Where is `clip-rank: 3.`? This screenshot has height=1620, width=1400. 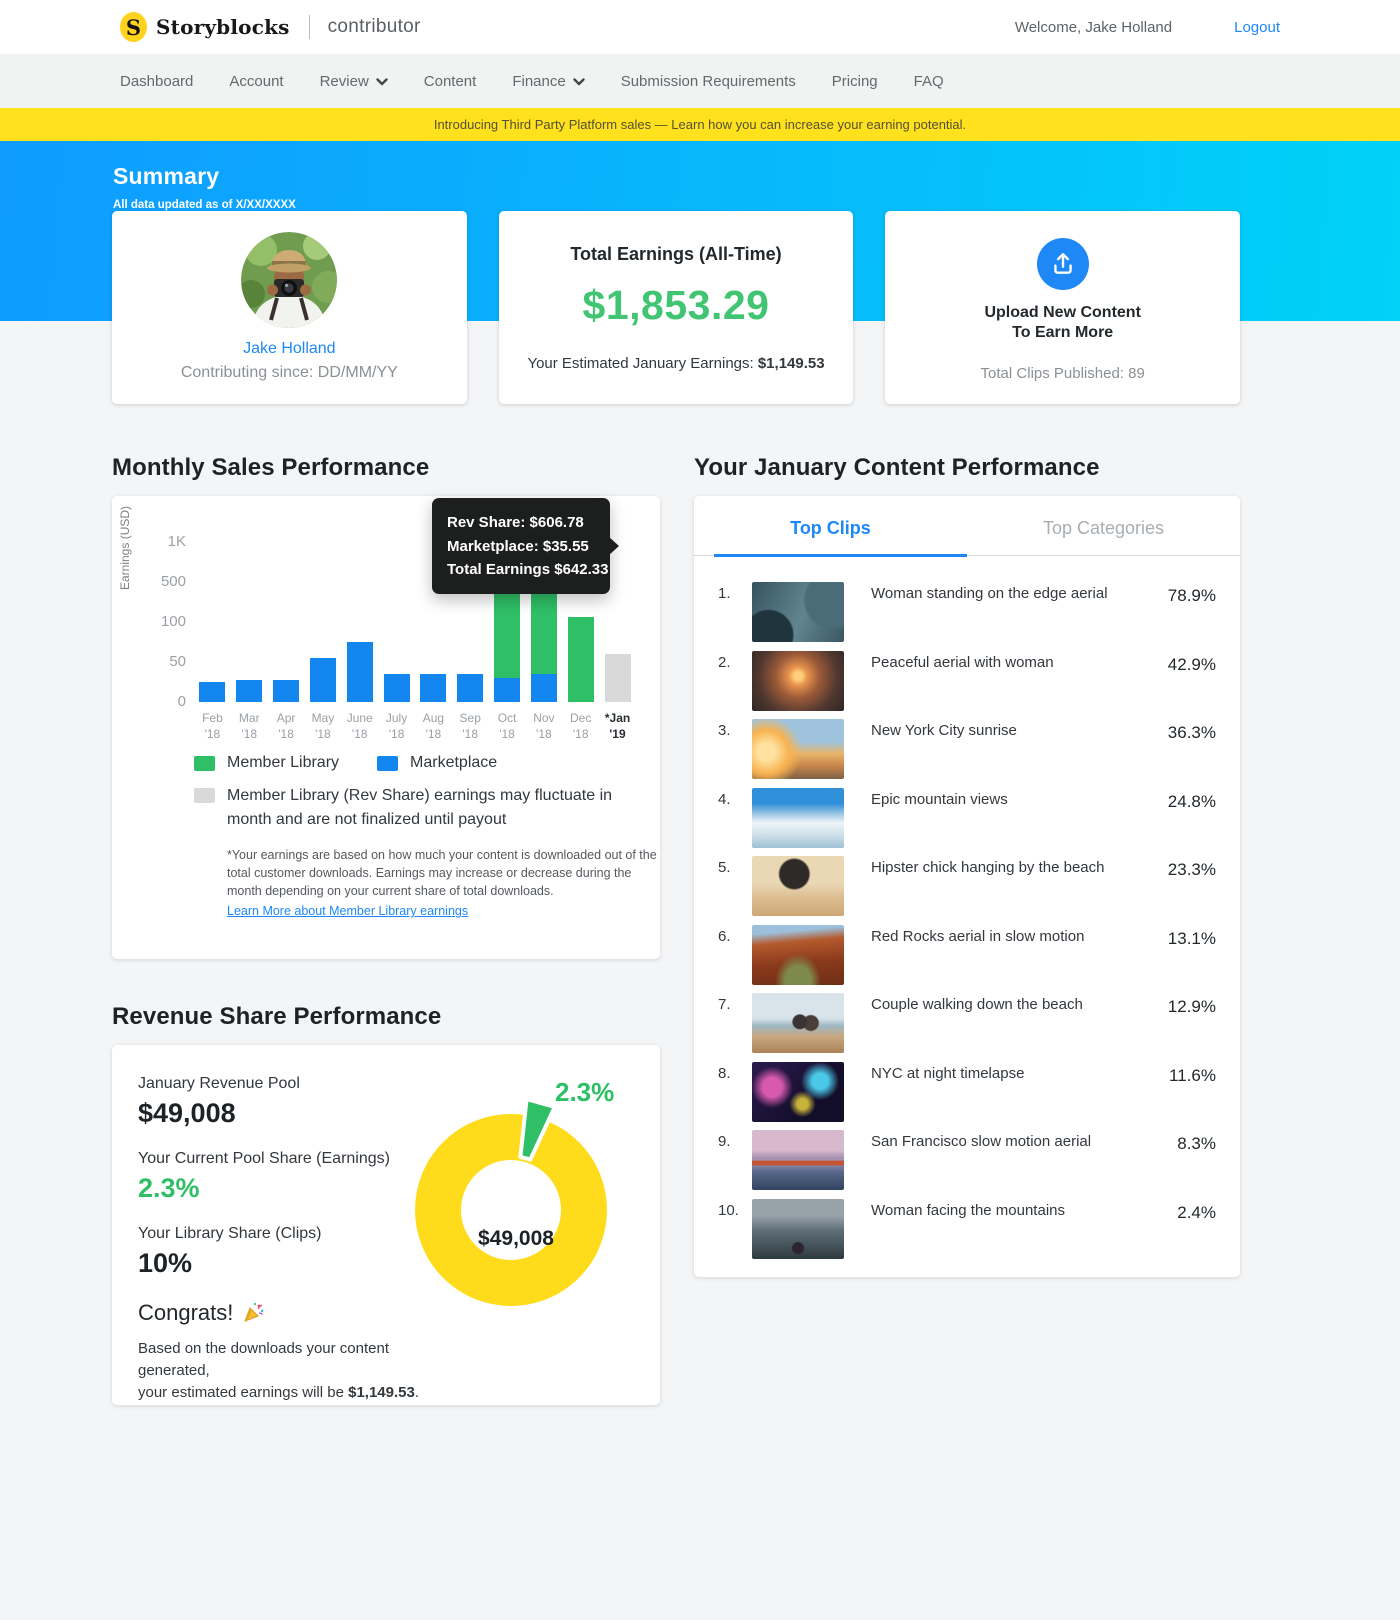 clip-rank: 3. is located at coordinates (724, 730).